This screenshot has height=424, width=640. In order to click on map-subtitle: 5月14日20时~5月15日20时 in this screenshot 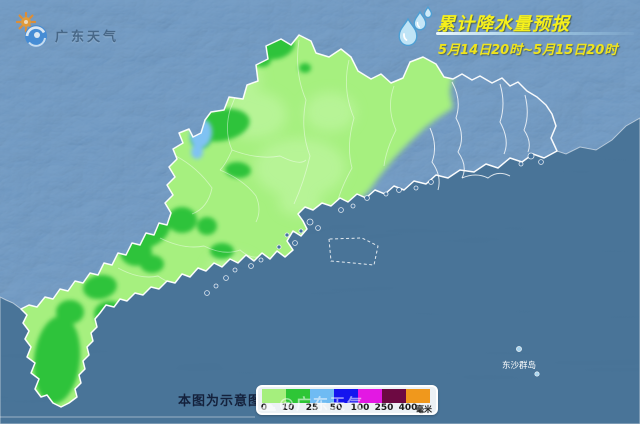, I will do `click(528, 50)`.